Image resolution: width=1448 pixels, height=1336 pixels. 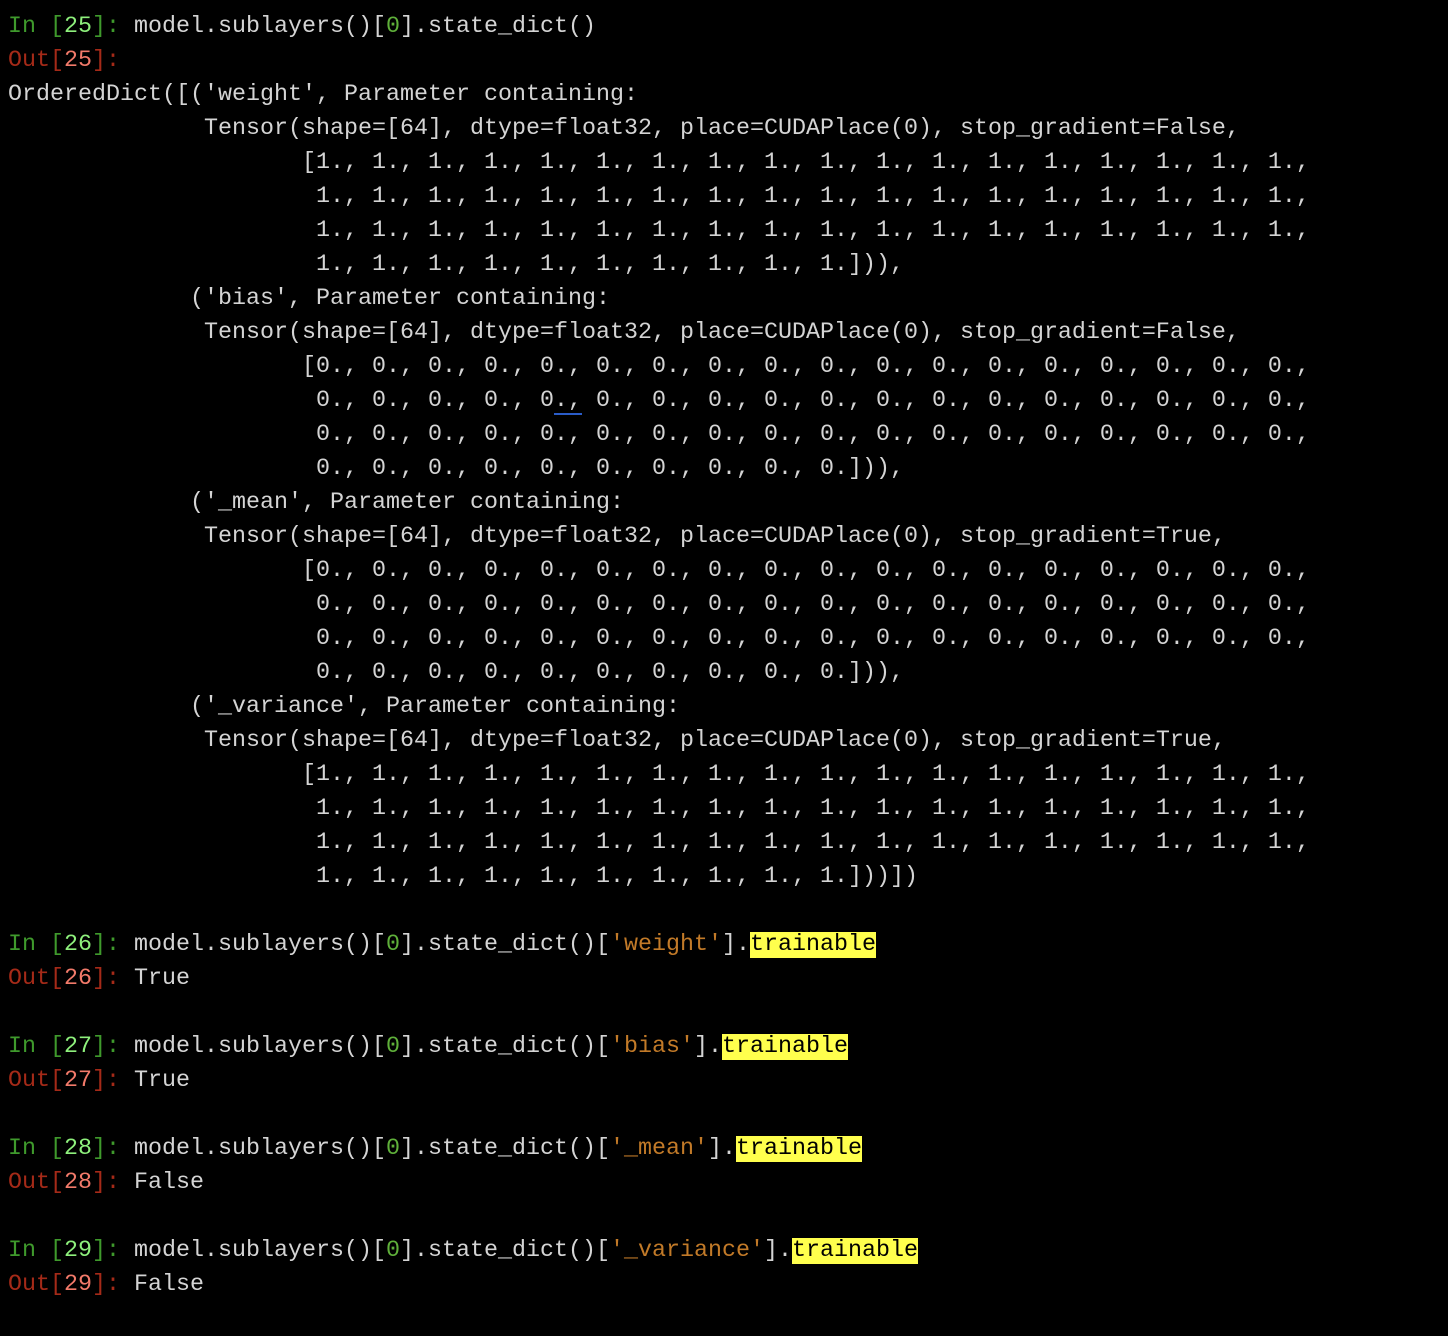 What do you see at coordinates (78, 1081) in the screenshot?
I see `out-prompt-number: 27` at bounding box center [78, 1081].